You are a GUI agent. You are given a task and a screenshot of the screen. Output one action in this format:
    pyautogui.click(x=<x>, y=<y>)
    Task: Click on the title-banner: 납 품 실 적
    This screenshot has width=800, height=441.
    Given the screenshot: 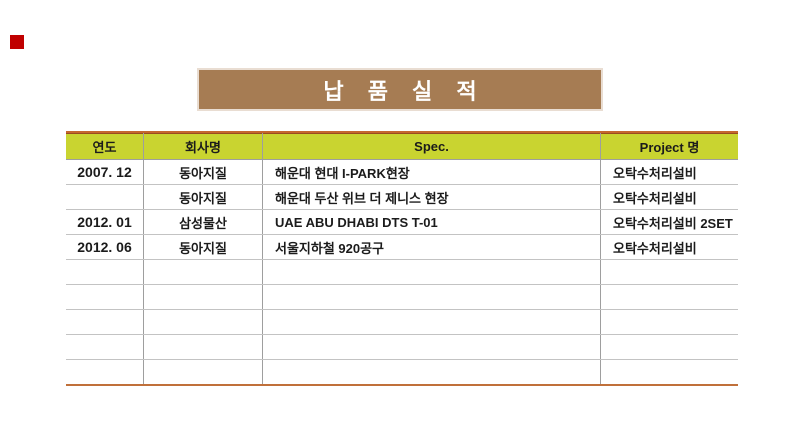 What is the action you would take?
    pyautogui.click(x=400, y=89)
    